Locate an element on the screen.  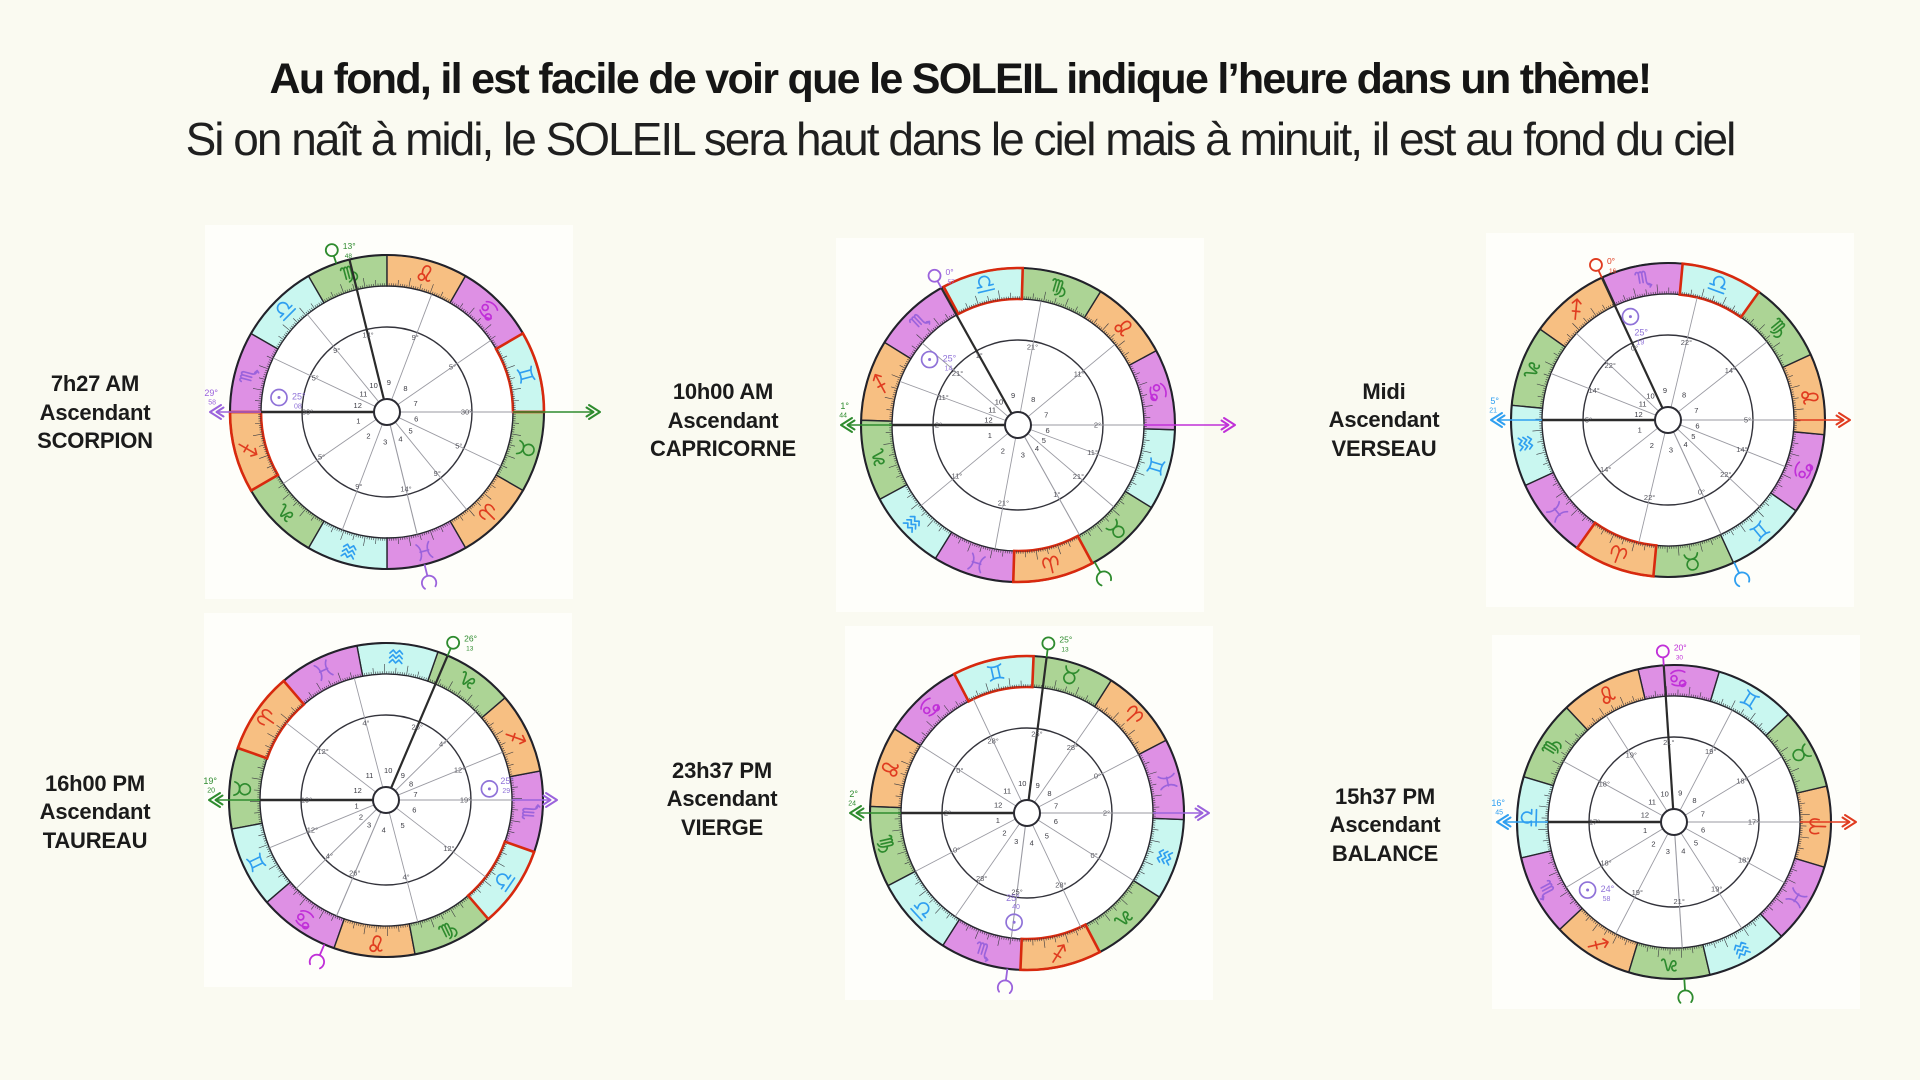
svg-text: 44 is located at coordinates (843, 416).